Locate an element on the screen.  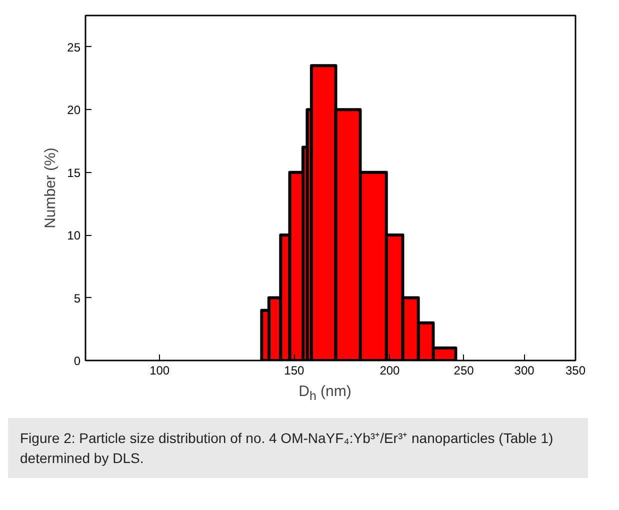
y-tick-label: 15 is located at coordinates (74, 173).